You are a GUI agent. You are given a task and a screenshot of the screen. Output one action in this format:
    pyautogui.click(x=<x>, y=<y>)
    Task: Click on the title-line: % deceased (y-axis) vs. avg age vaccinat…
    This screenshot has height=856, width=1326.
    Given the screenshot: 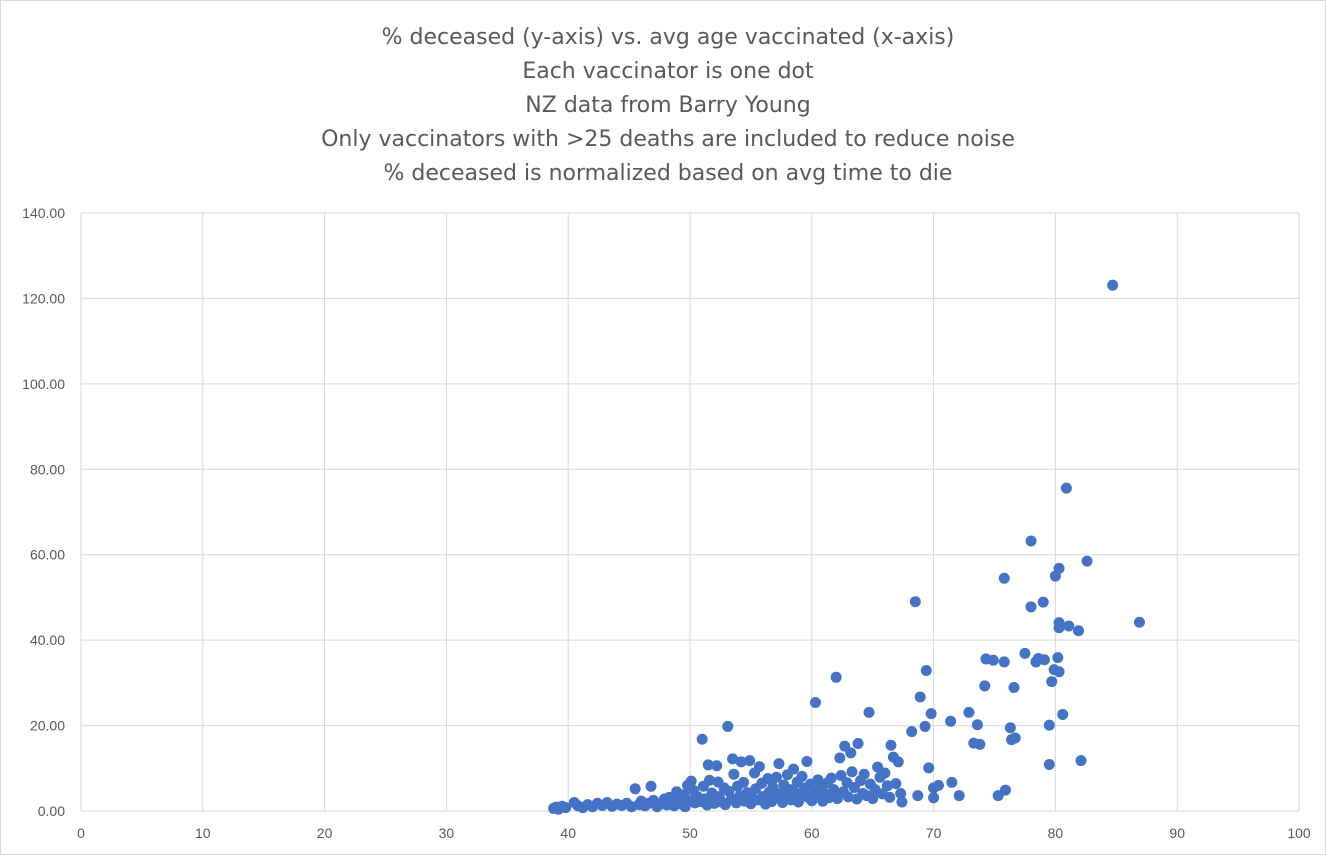 What is the action you would take?
    pyautogui.click(x=668, y=37)
    